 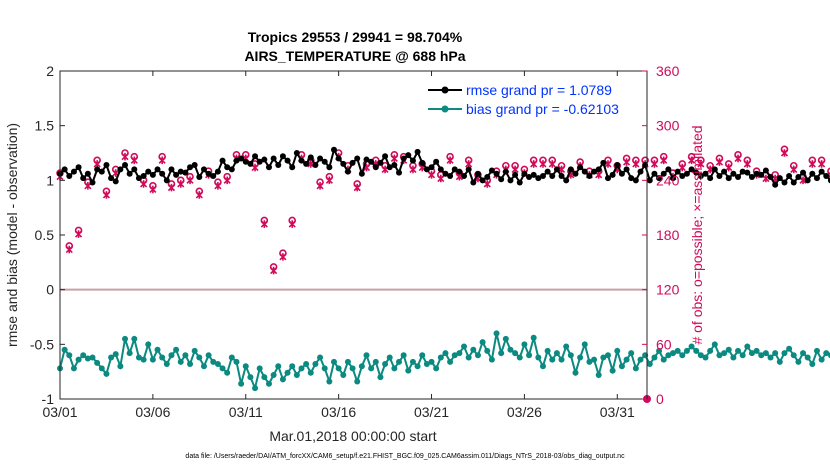 I want to click on x-tick-label: 03/31, so click(x=617, y=412).